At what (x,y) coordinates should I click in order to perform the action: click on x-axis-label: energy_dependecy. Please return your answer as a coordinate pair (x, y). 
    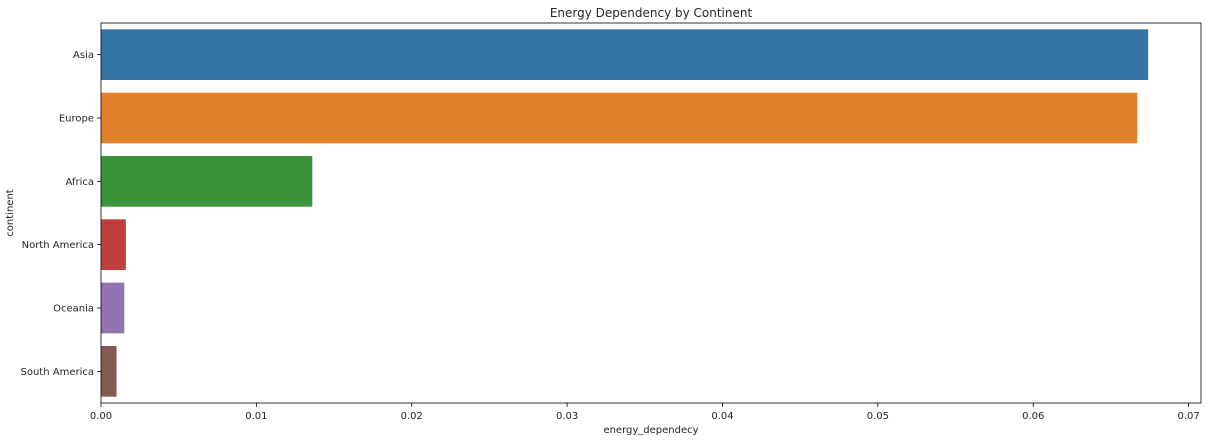
    Looking at the image, I should click on (650, 430).